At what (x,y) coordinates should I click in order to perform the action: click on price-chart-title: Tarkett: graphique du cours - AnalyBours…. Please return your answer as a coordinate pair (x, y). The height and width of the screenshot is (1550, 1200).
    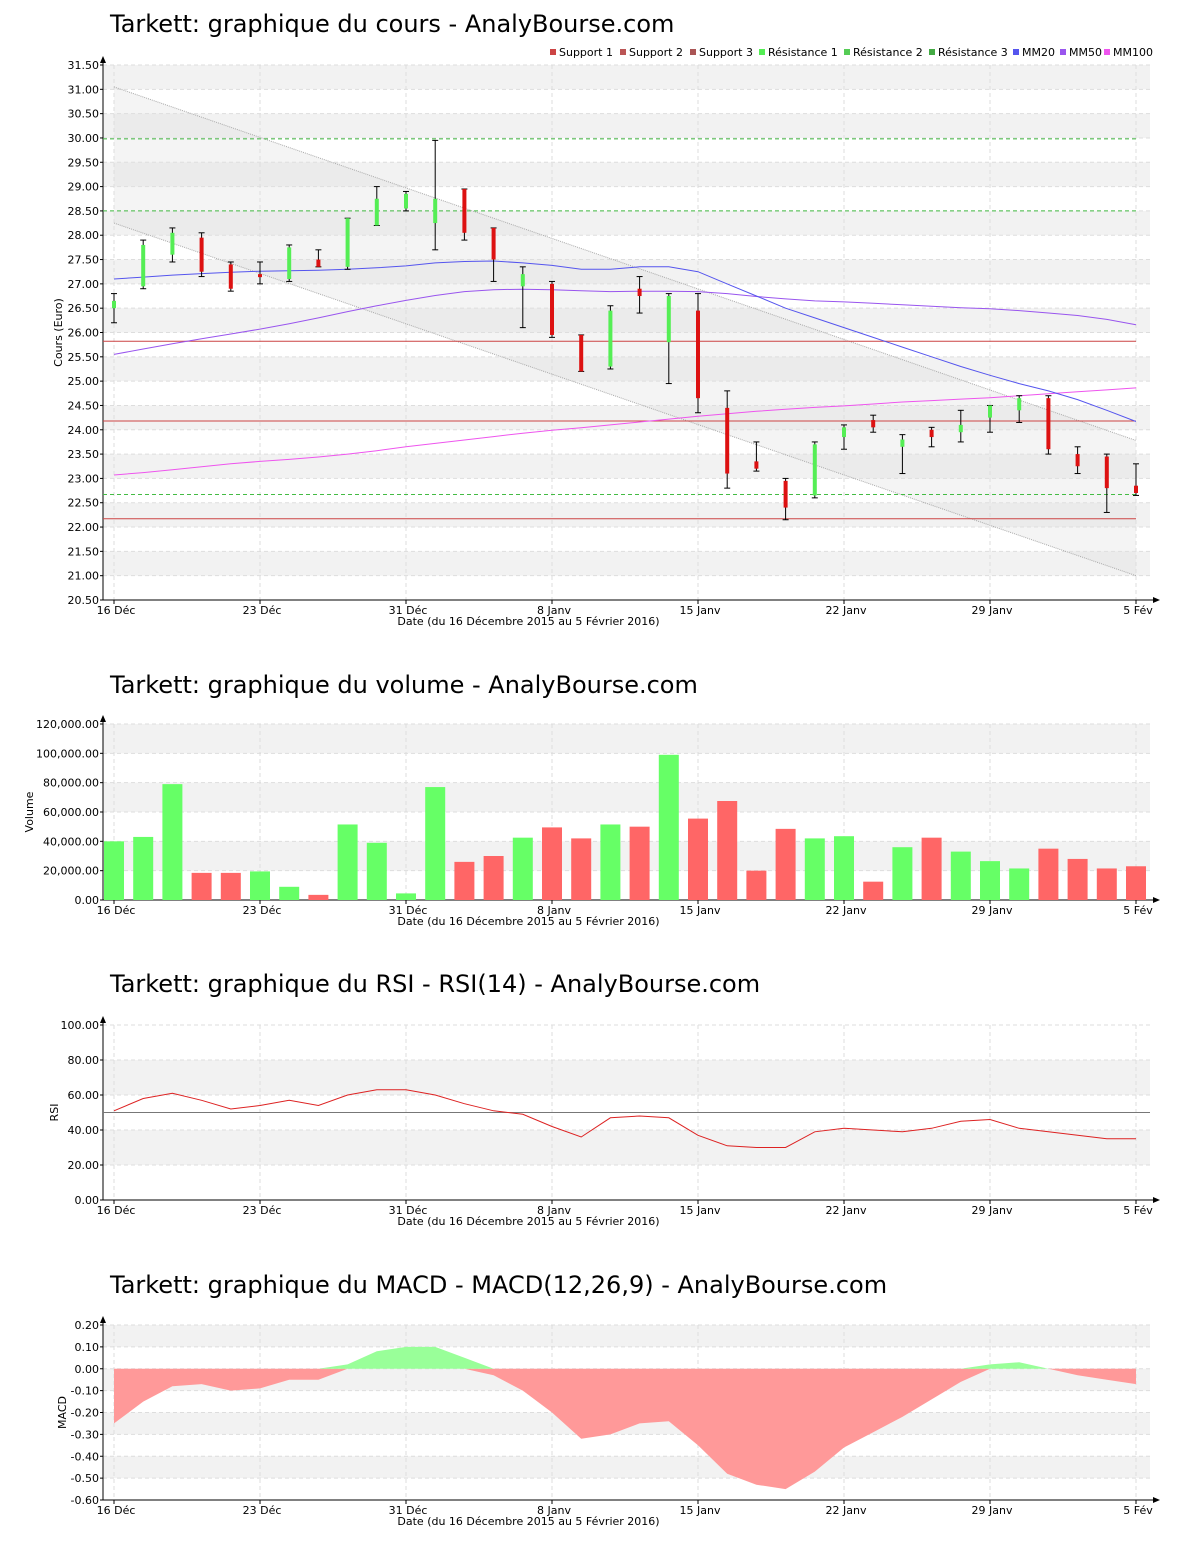
    Looking at the image, I should click on (392, 24).